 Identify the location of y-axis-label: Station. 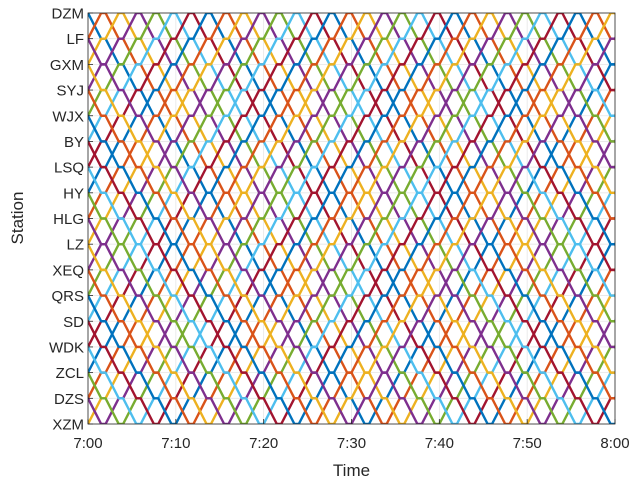
(17, 218).